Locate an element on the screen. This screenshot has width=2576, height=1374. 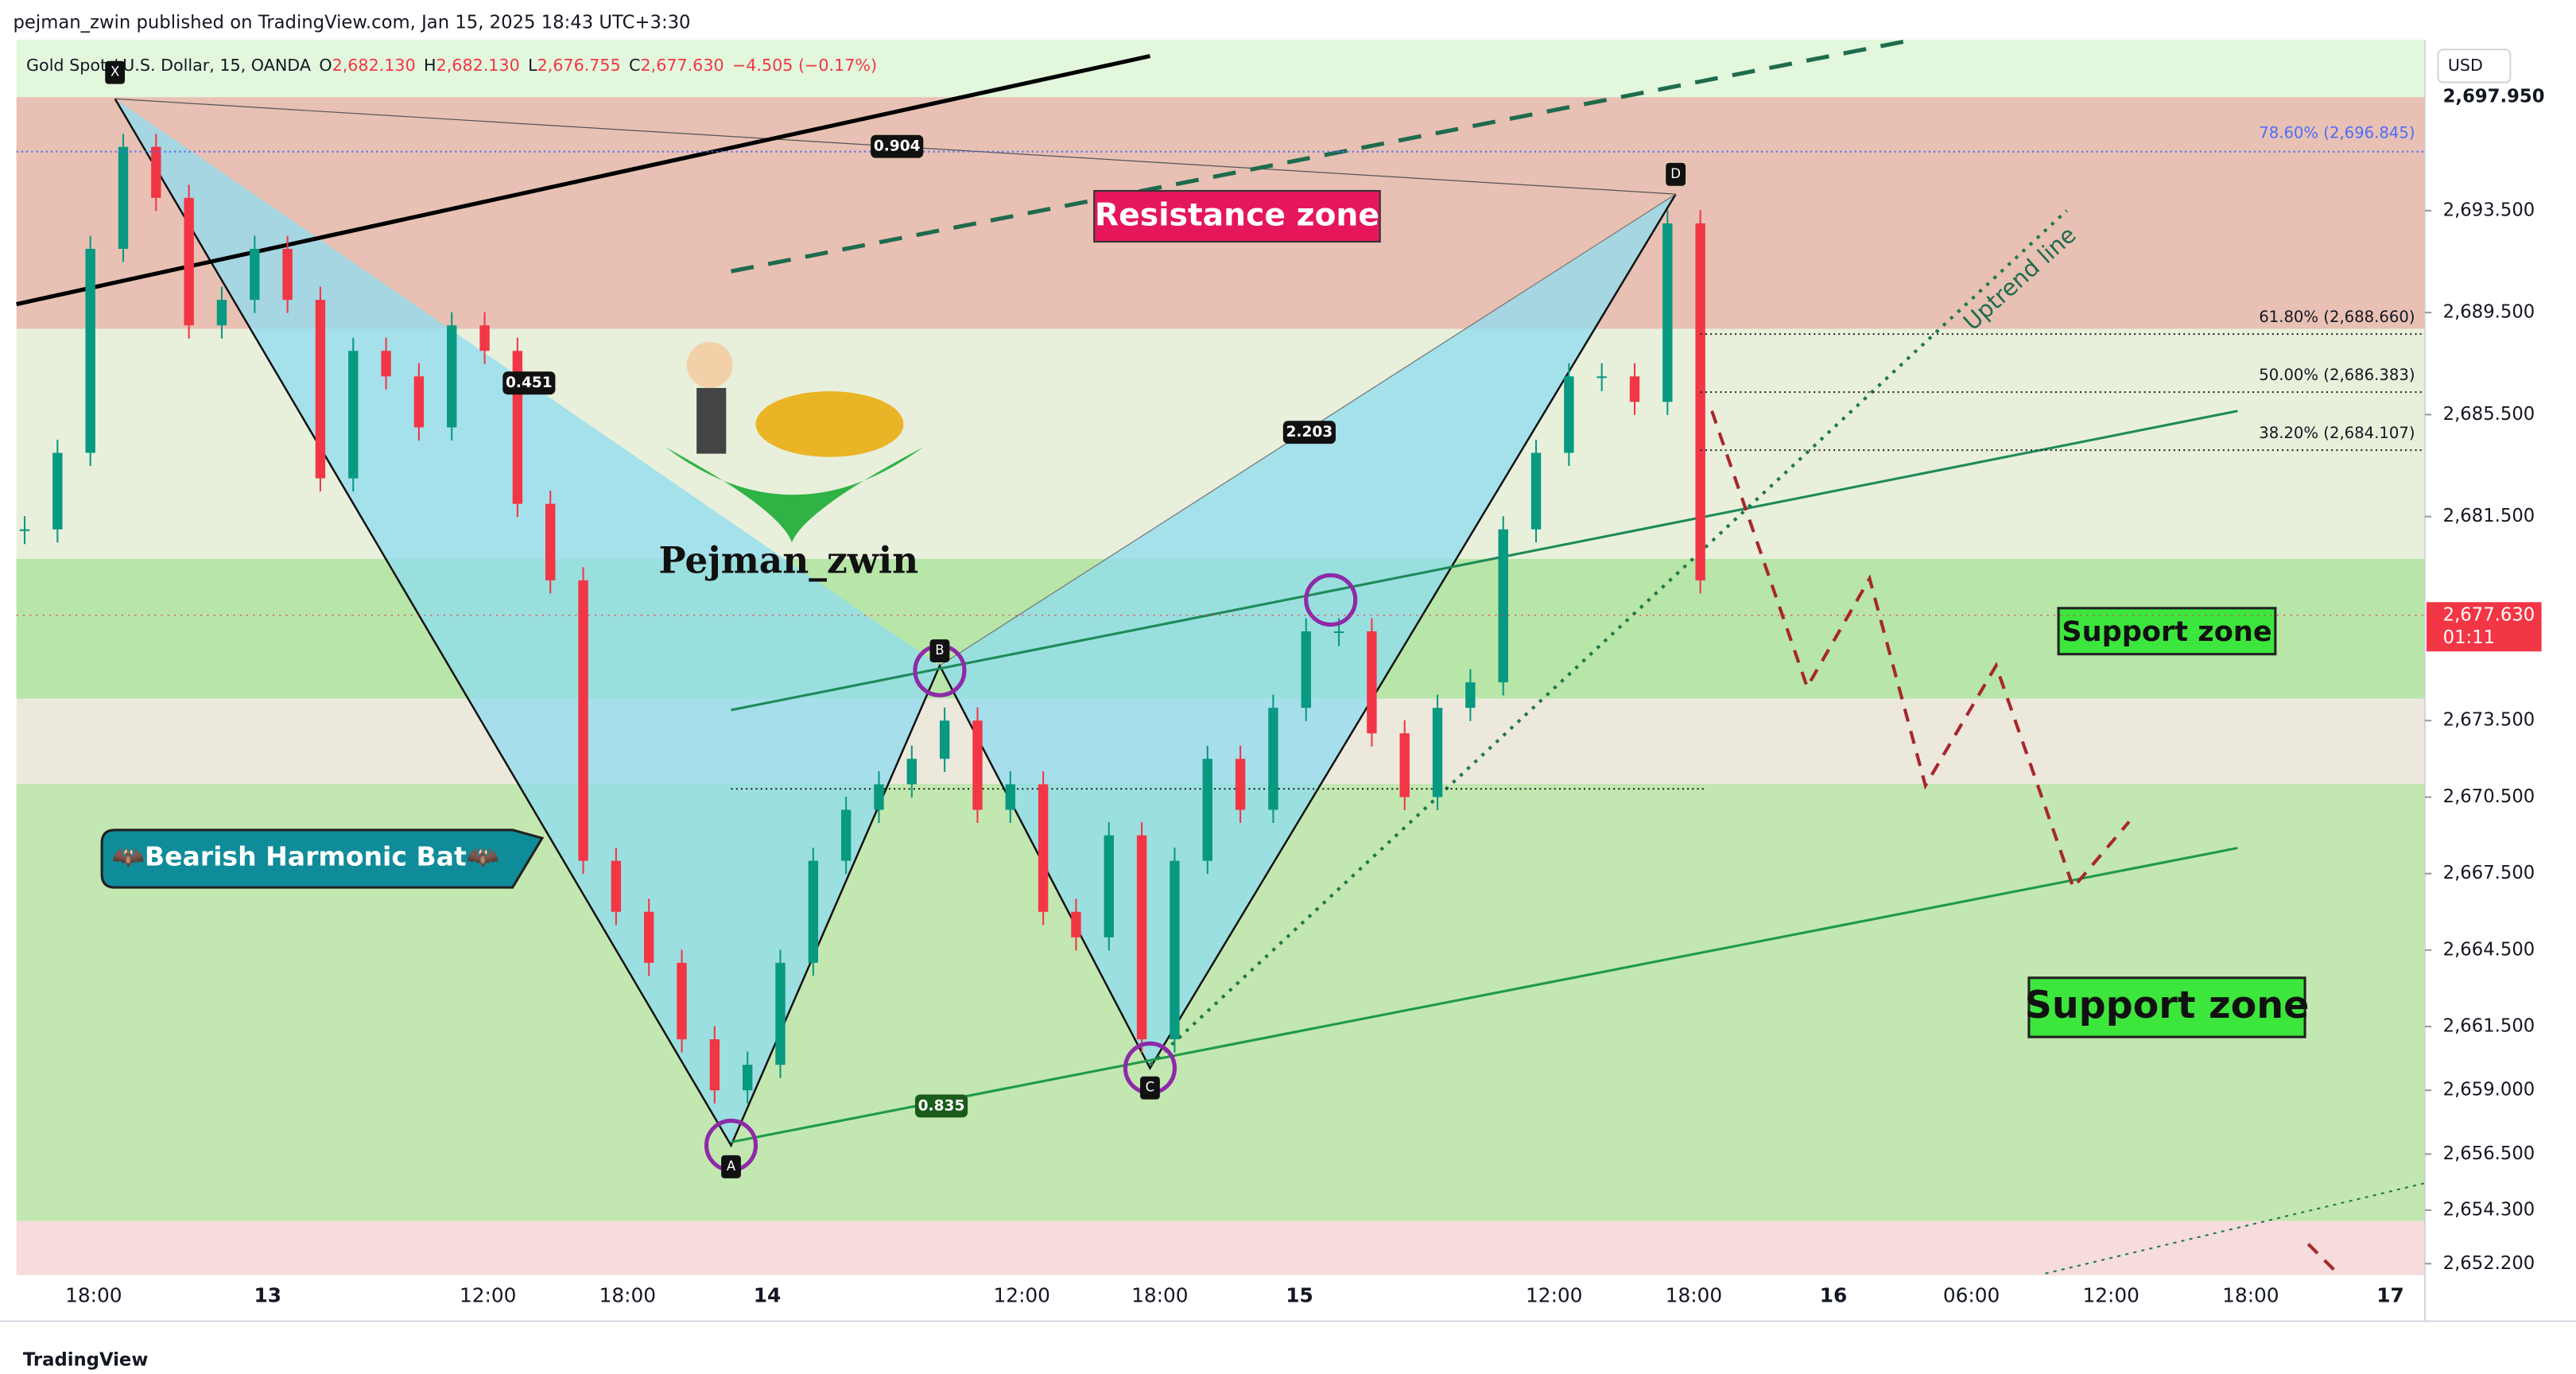
ratio-label: 0.835 is located at coordinates (942, 1105).